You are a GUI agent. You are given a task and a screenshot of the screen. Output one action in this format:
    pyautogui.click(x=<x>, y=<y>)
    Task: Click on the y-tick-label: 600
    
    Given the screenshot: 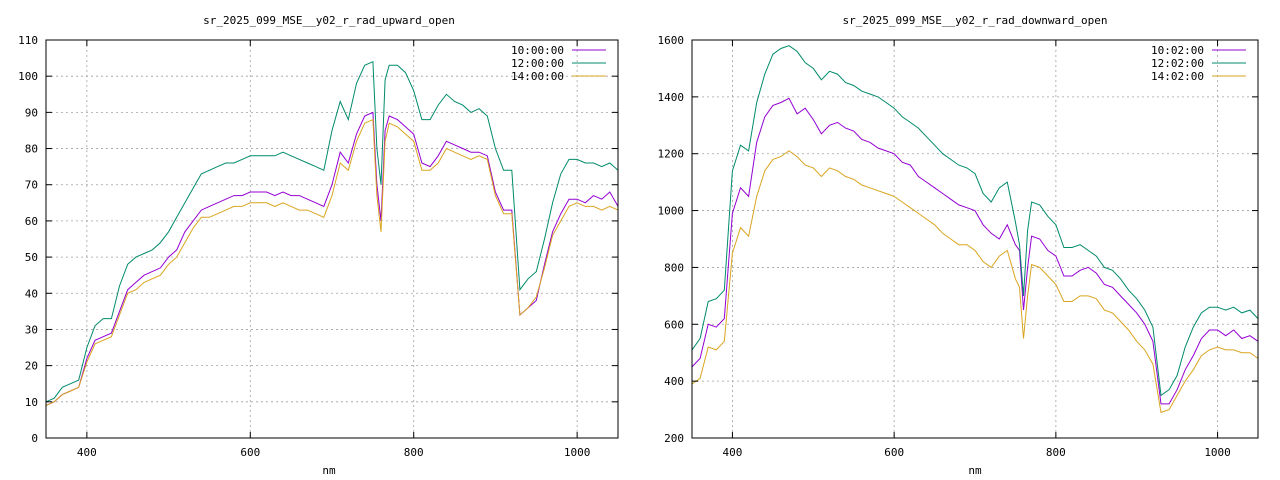 What is the action you would take?
    pyautogui.click(x=674, y=324)
    